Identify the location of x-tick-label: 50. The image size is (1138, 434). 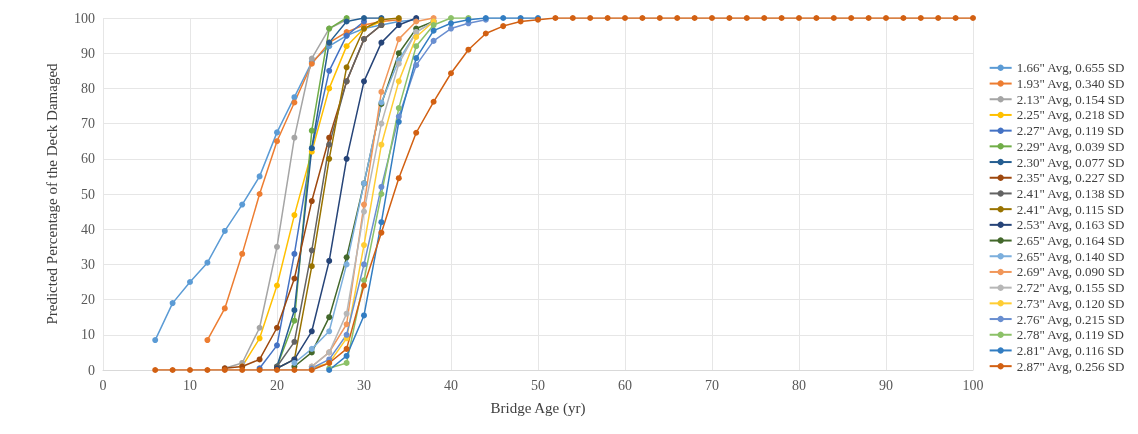
(538, 385).